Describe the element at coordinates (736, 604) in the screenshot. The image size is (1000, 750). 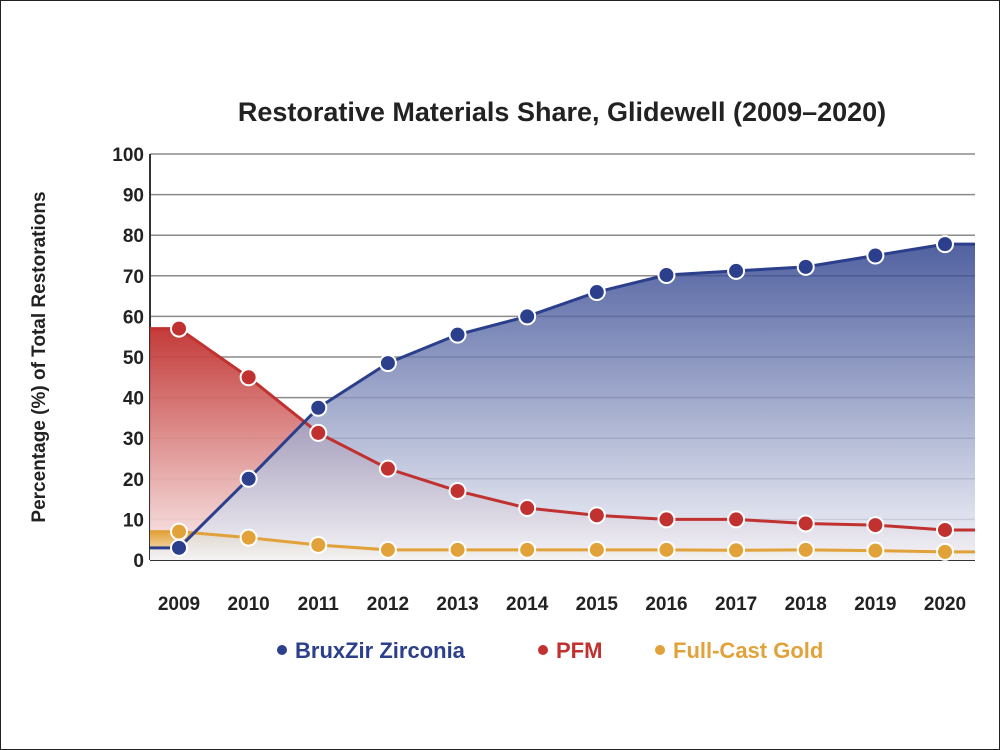
I see `x-tick-label: 2017` at that location.